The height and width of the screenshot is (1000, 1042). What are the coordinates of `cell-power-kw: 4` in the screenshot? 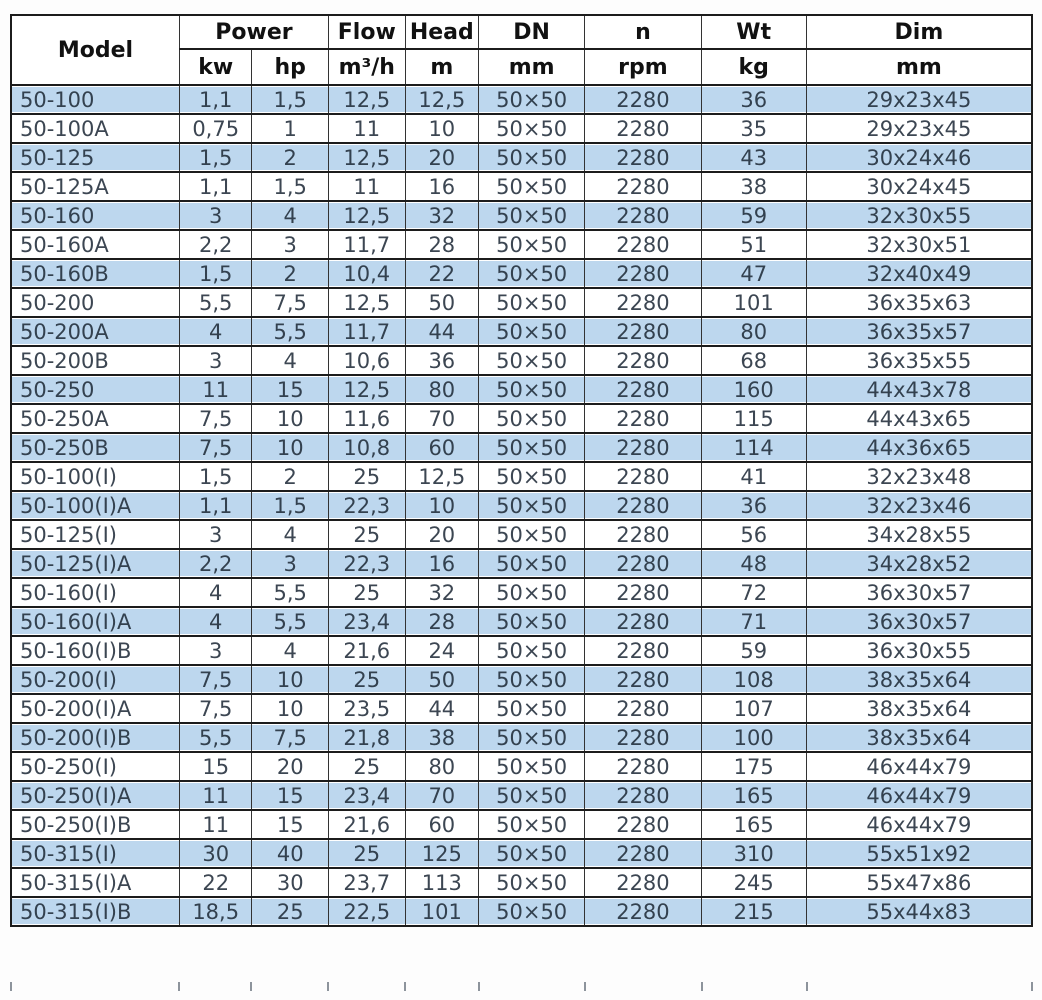 It's located at (215, 331).